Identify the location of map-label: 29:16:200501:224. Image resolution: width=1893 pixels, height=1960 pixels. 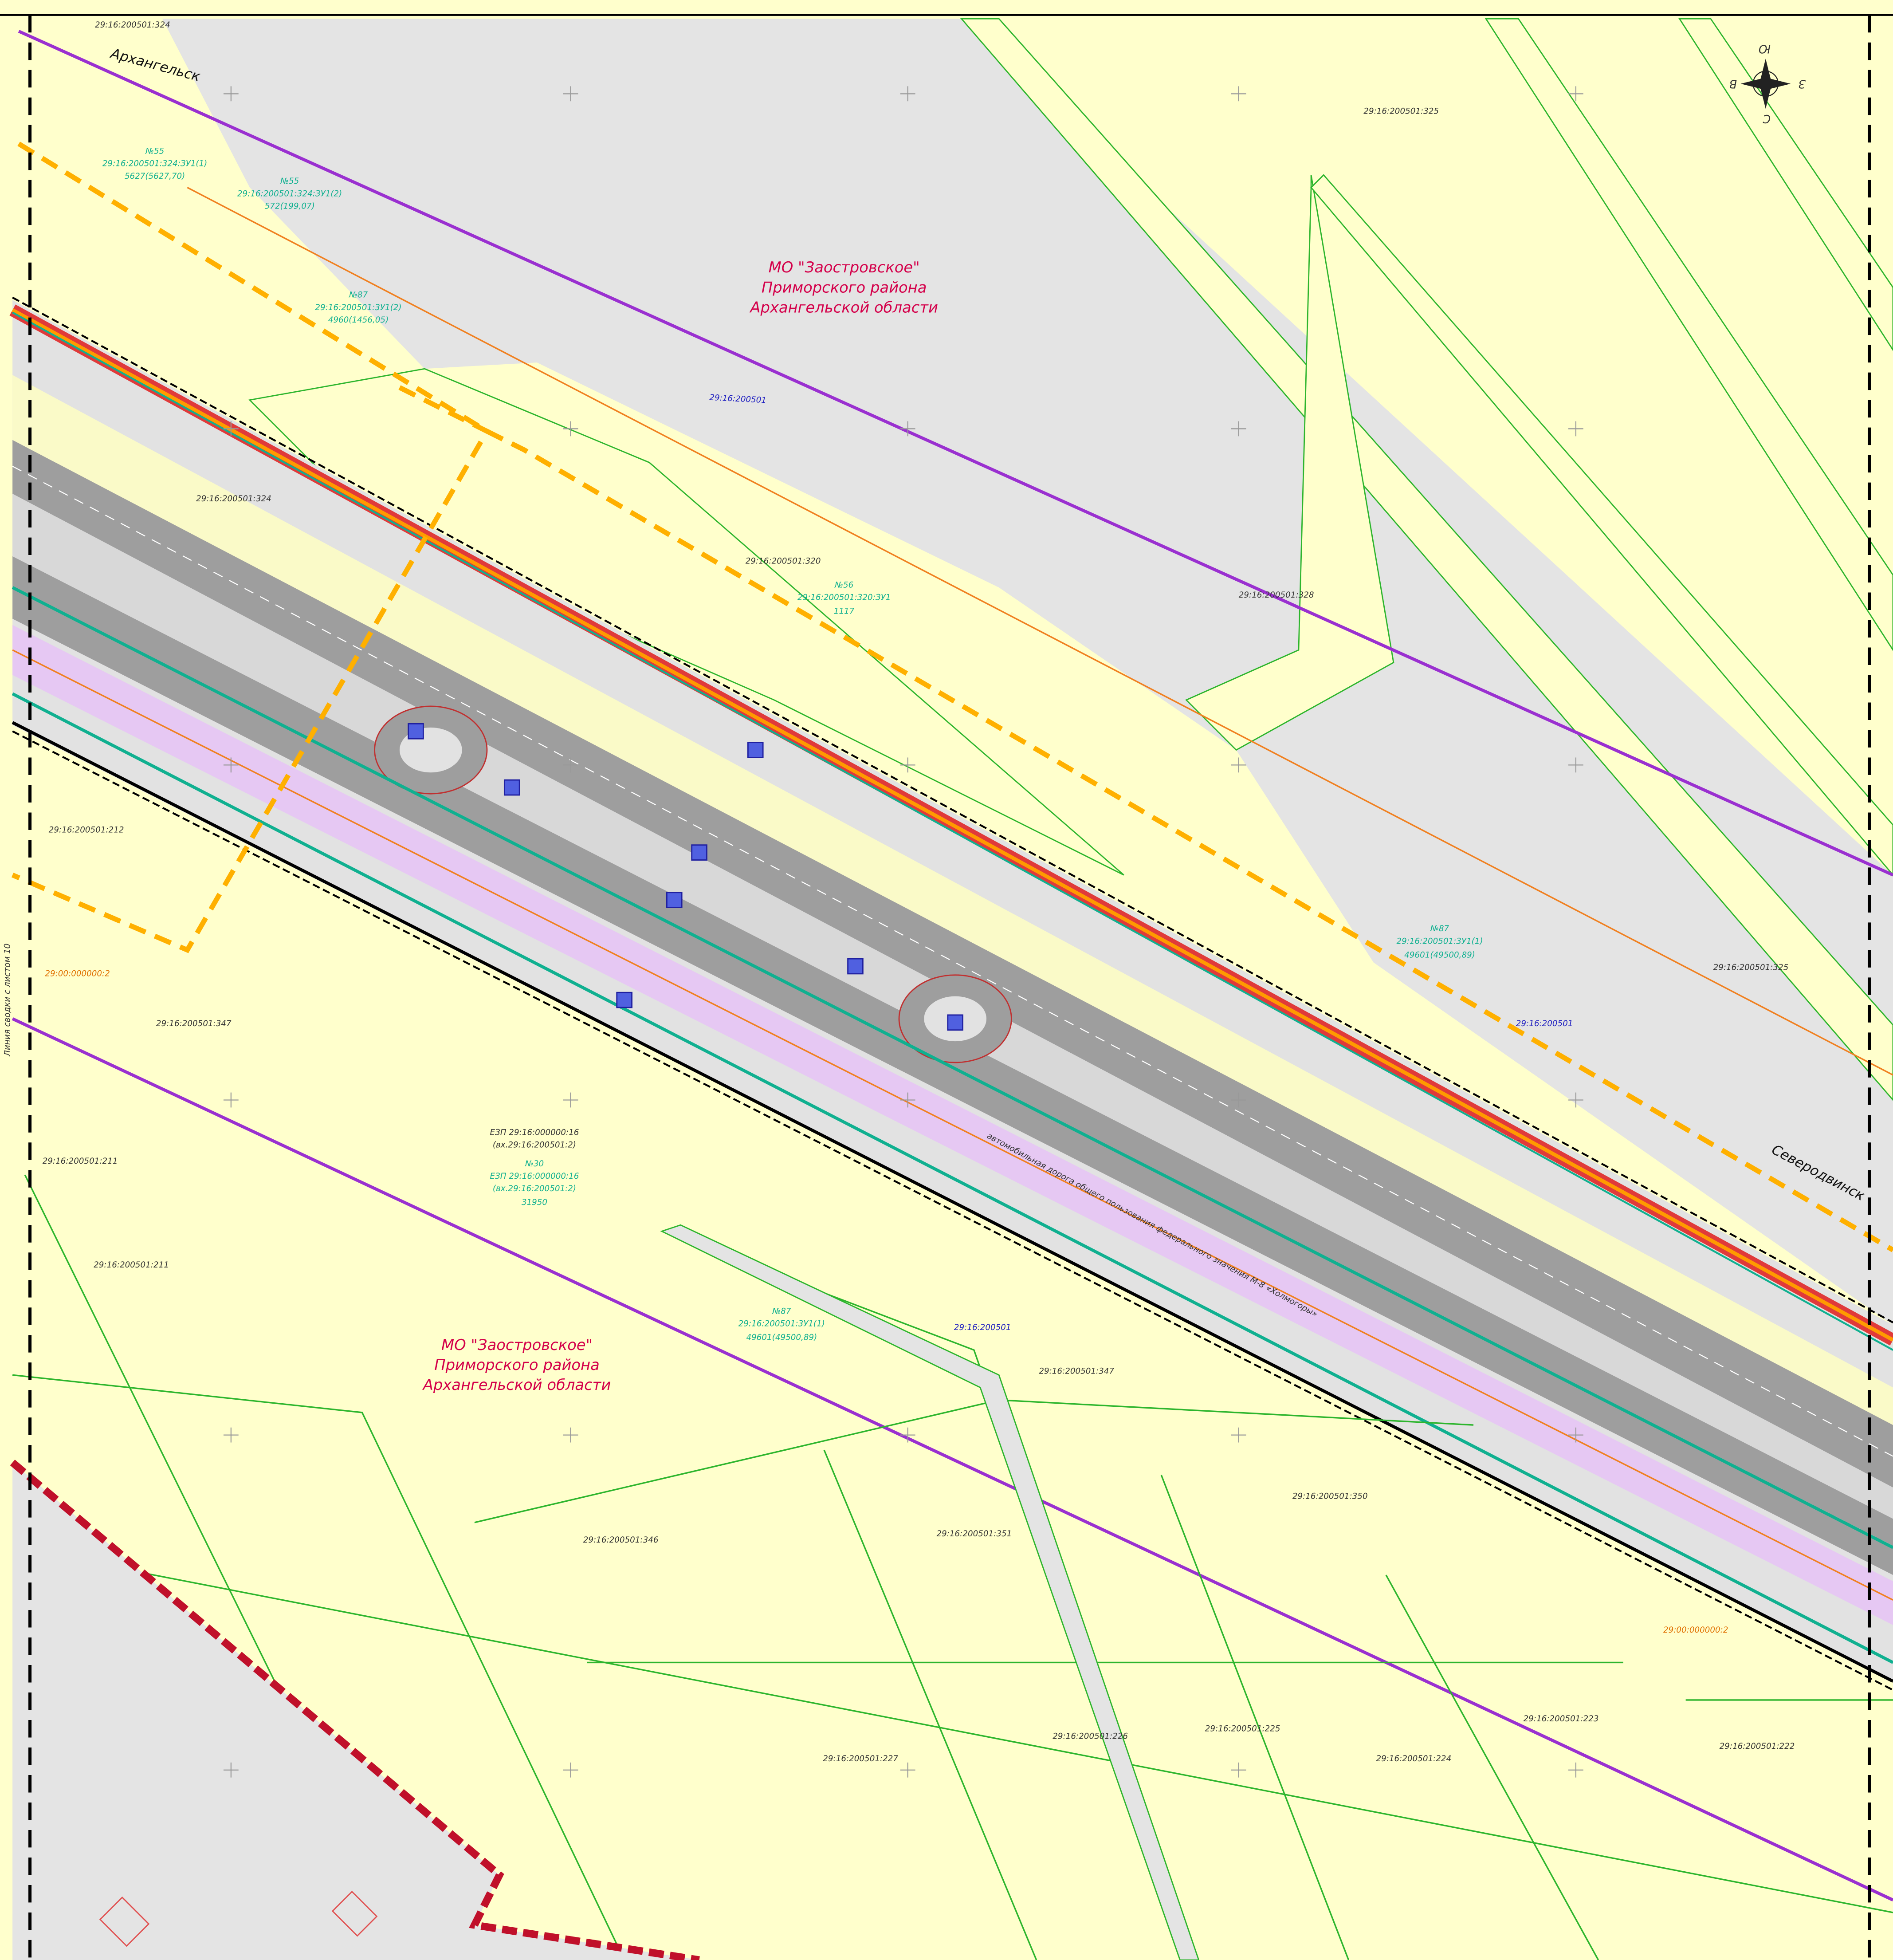
(1413, 1758).